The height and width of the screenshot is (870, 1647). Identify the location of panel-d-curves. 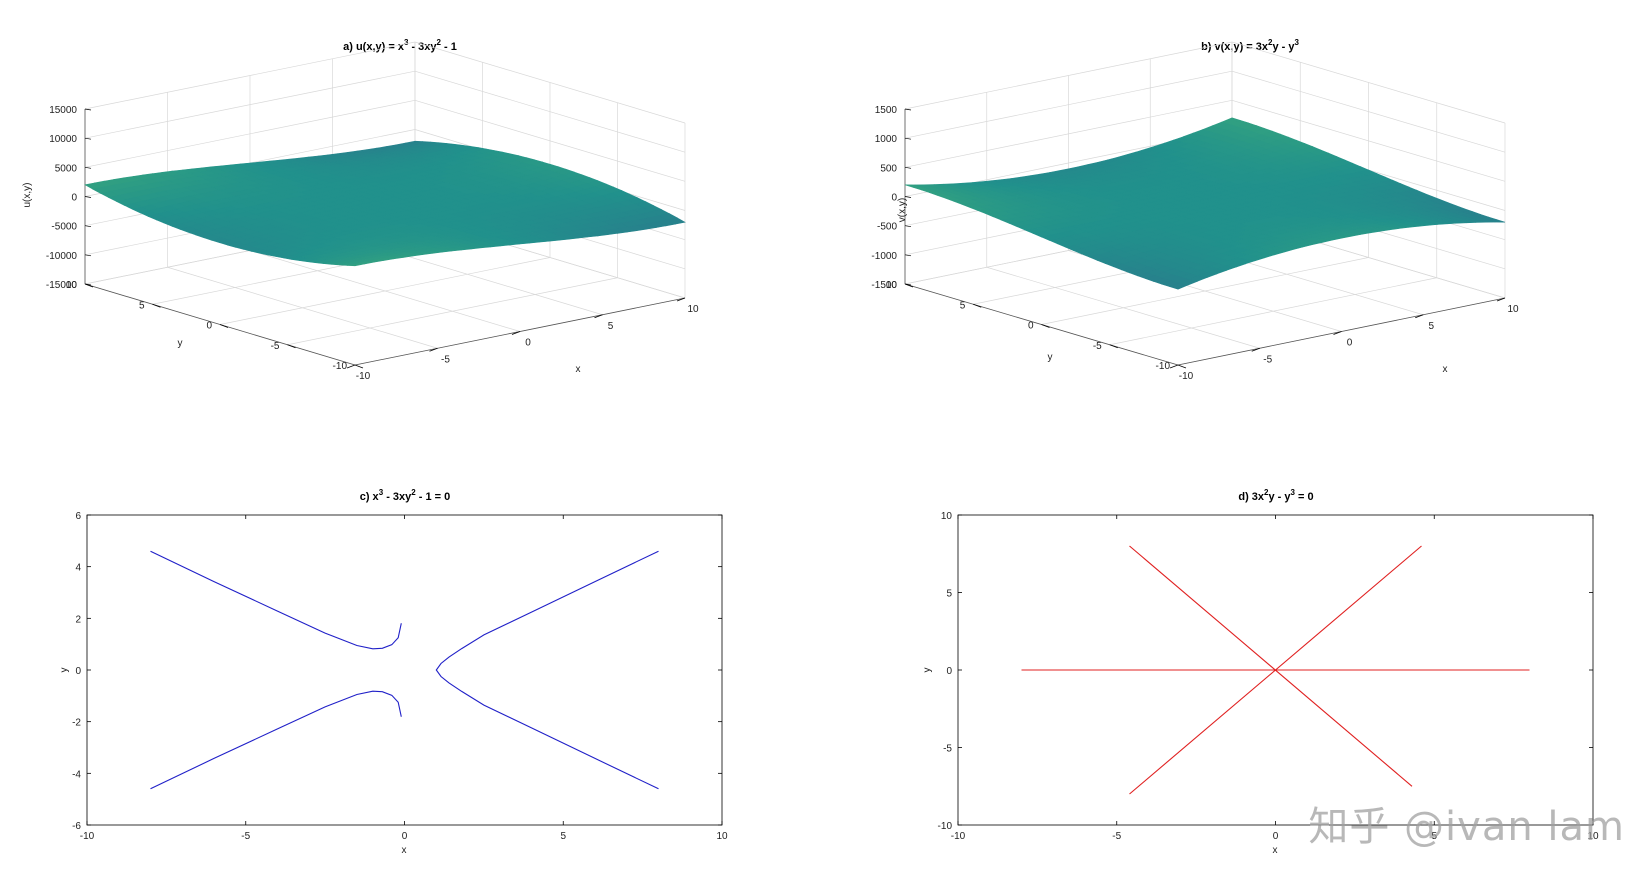
(1275, 670).